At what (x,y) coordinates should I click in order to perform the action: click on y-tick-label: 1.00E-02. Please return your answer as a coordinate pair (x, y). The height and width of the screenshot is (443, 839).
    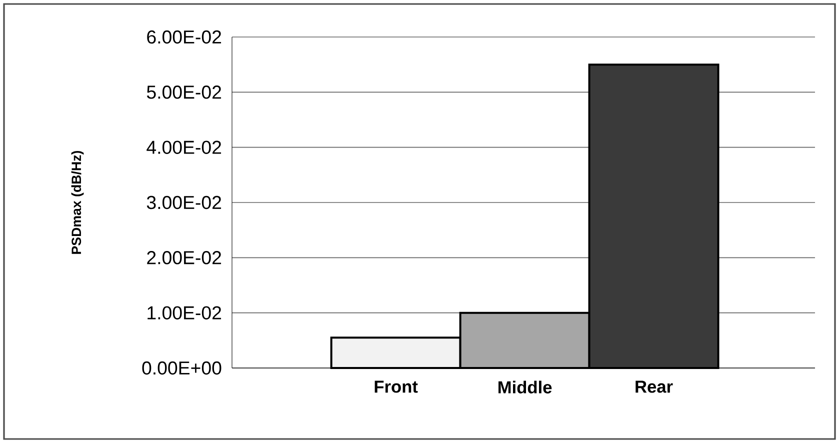
    Looking at the image, I should click on (185, 313).